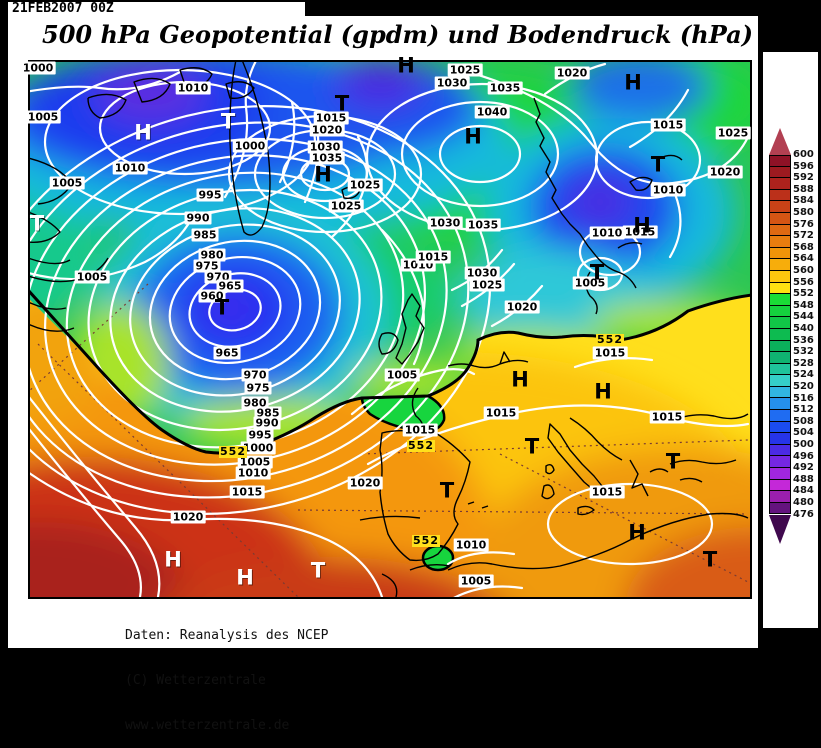 The height and width of the screenshot is (748, 821). What do you see at coordinates (803, 444) in the screenshot?
I see `colorbar-tick-label: 500` at bounding box center [803, 444].